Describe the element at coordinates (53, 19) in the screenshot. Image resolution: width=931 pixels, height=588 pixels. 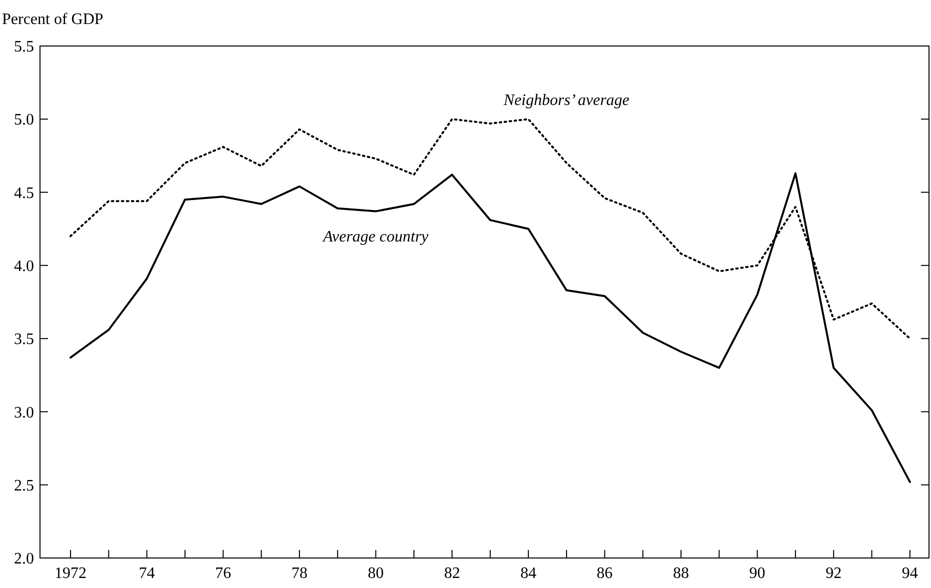
I see `y-axis-title: Percent of GDP` at that location.